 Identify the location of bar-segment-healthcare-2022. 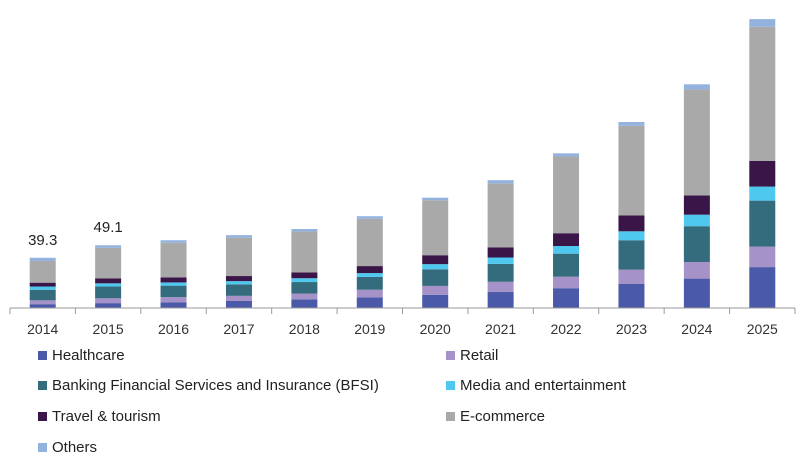
(566, 298).